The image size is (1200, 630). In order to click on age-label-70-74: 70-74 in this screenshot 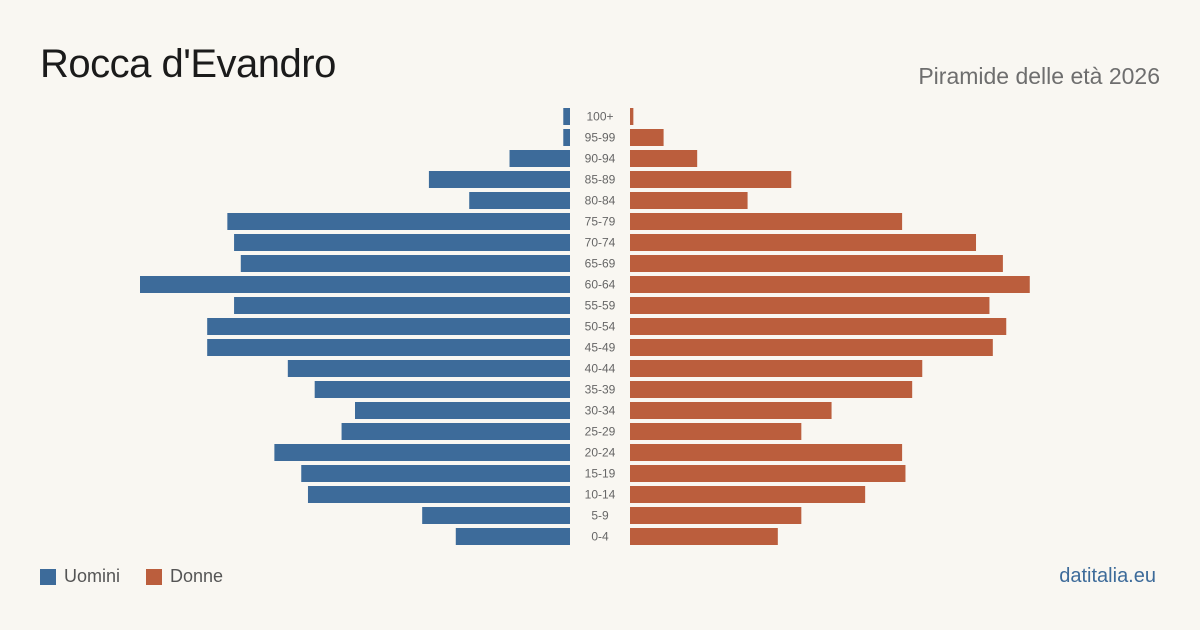, I will do `click(600, 243)`.